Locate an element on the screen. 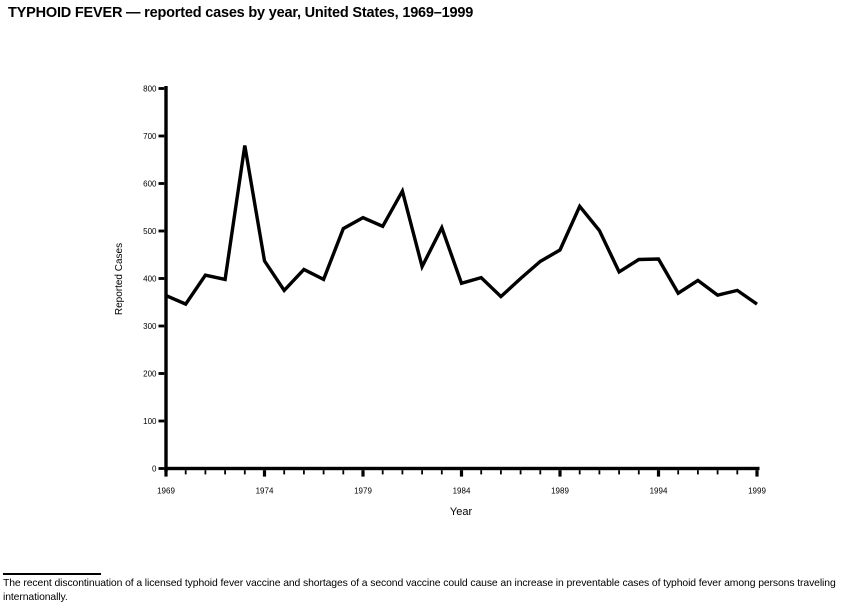  x-axis-label: Year is located at coordinates (461, 512).